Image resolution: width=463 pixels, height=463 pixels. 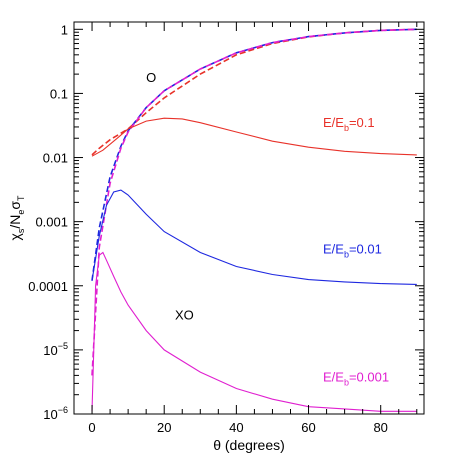 I want to click on x-tick-label: 20, so click(x=164, y=427).